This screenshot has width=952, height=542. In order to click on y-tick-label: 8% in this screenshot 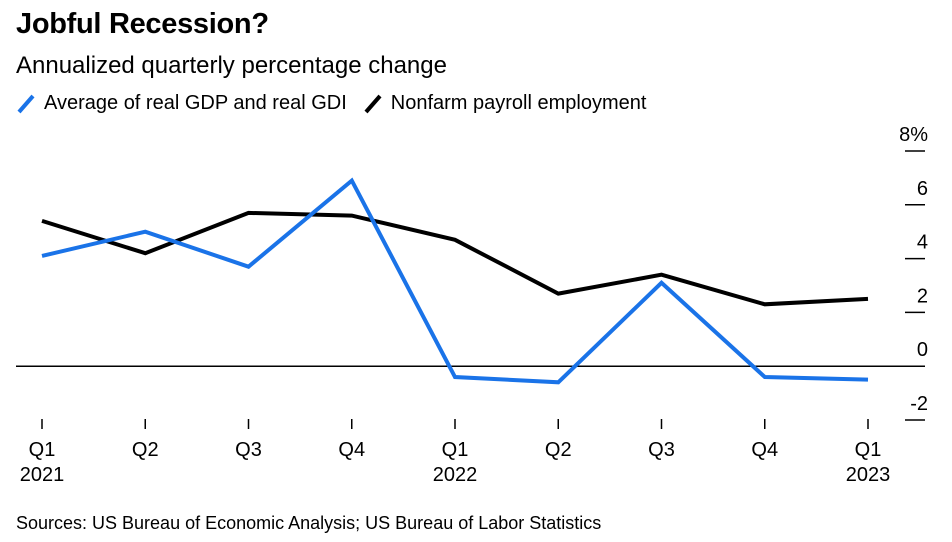, I will do `click(913, 135)`.